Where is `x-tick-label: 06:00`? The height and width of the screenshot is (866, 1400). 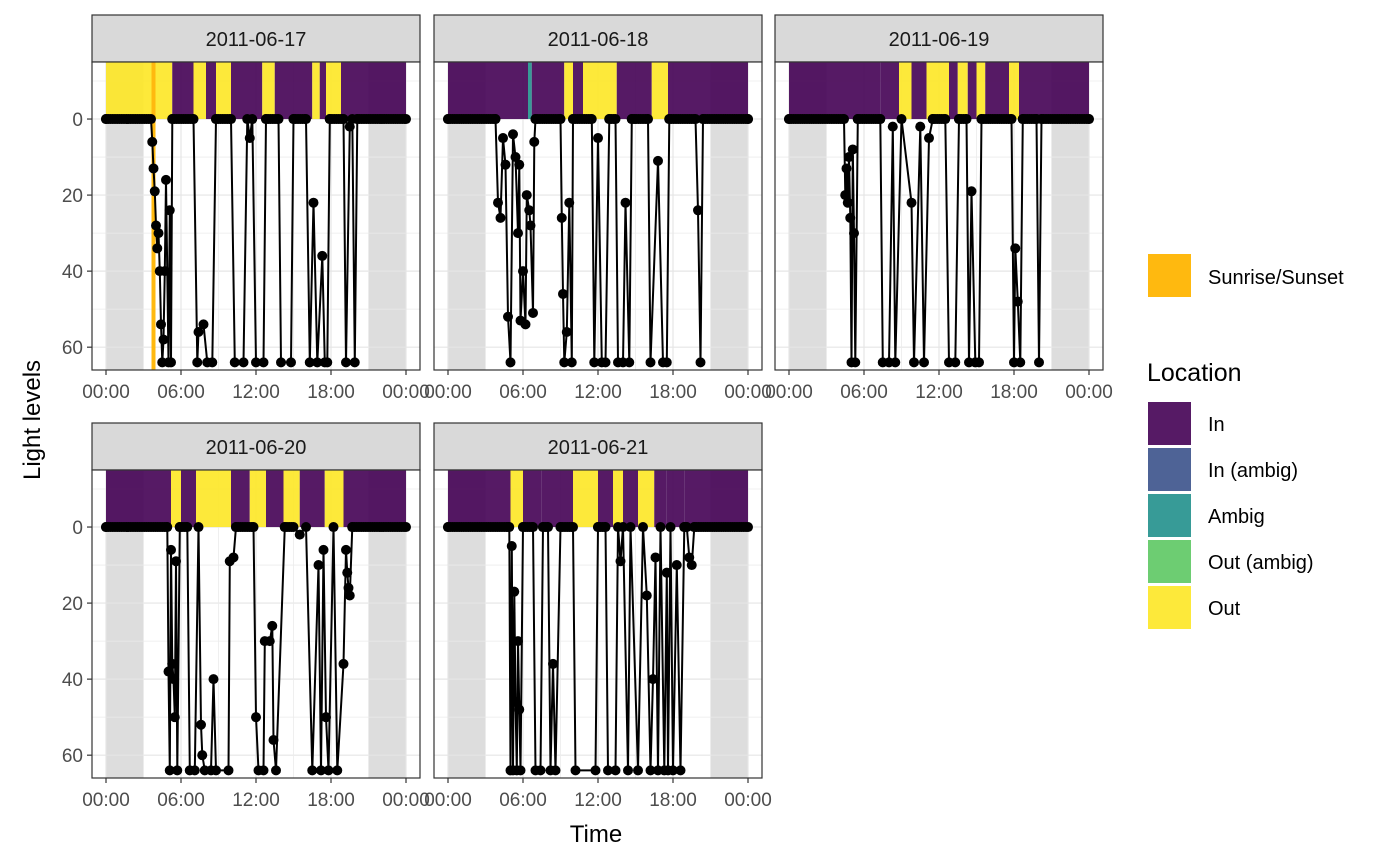 x-tick-label: 06:00 is located at coordinates (523, 800).